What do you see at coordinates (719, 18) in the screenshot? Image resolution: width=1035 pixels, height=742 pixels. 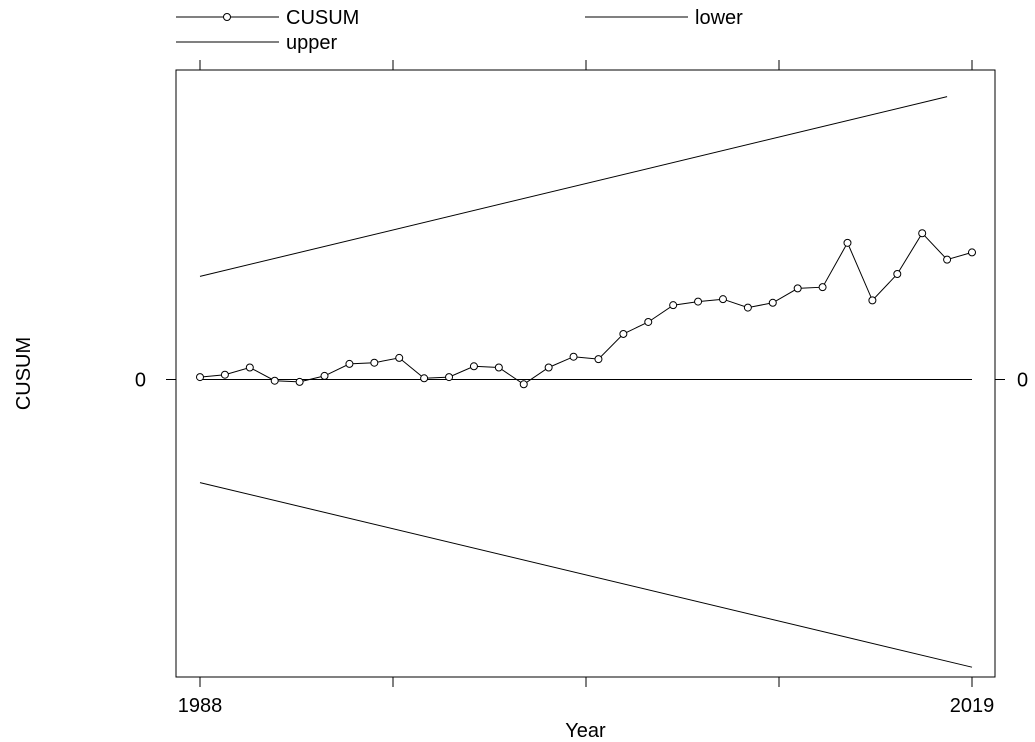 I see `legend-label-lower: lower` at bounding box center [719, 18].